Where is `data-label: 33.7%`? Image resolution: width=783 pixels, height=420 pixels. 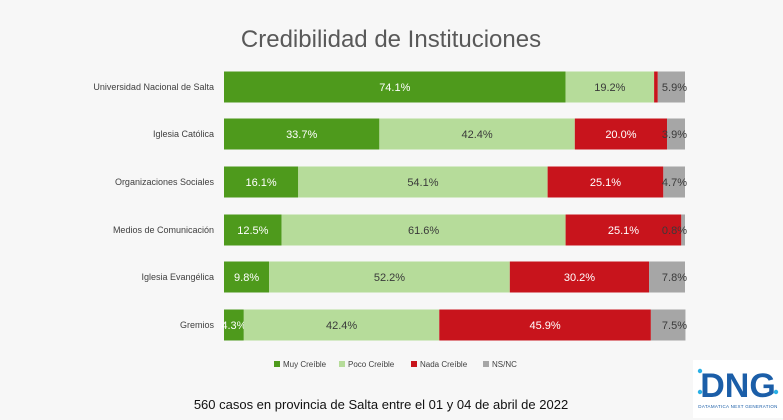
data-label: 33.7% is located at coordinates (301, 135).